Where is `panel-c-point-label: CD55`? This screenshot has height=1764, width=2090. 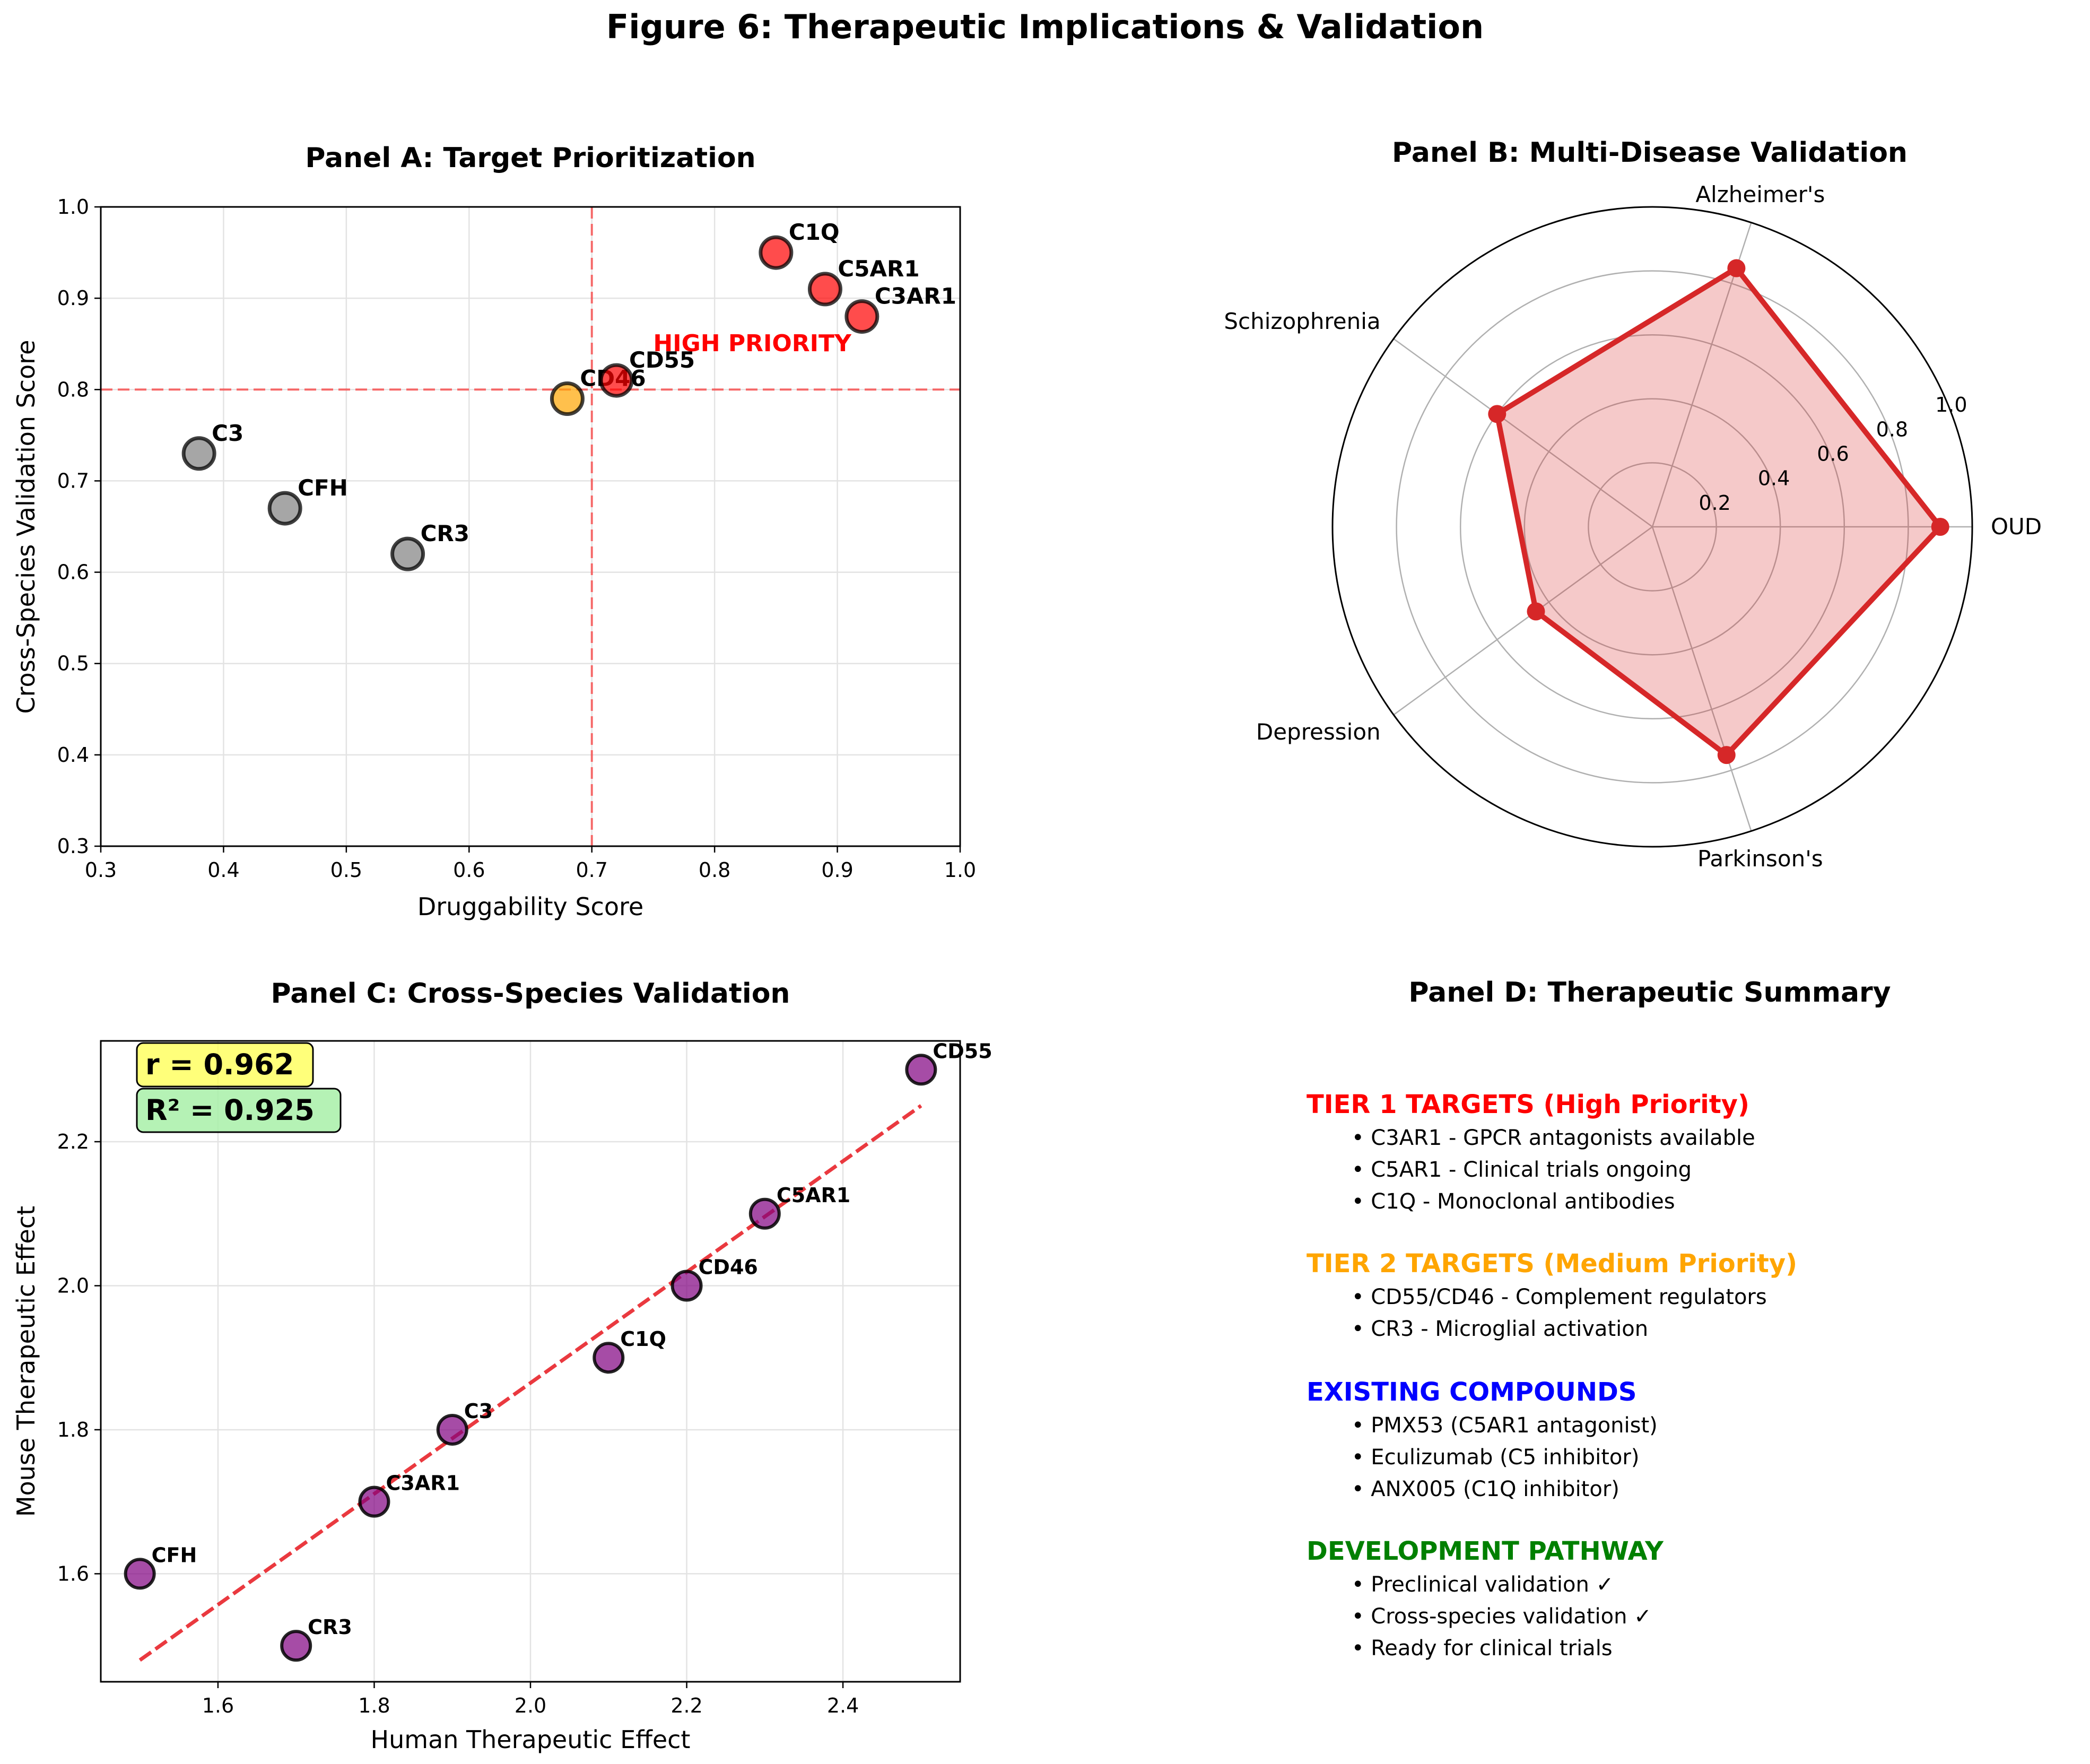 panel-c-point-label: CD55 is located at coordinates (962, 1051).